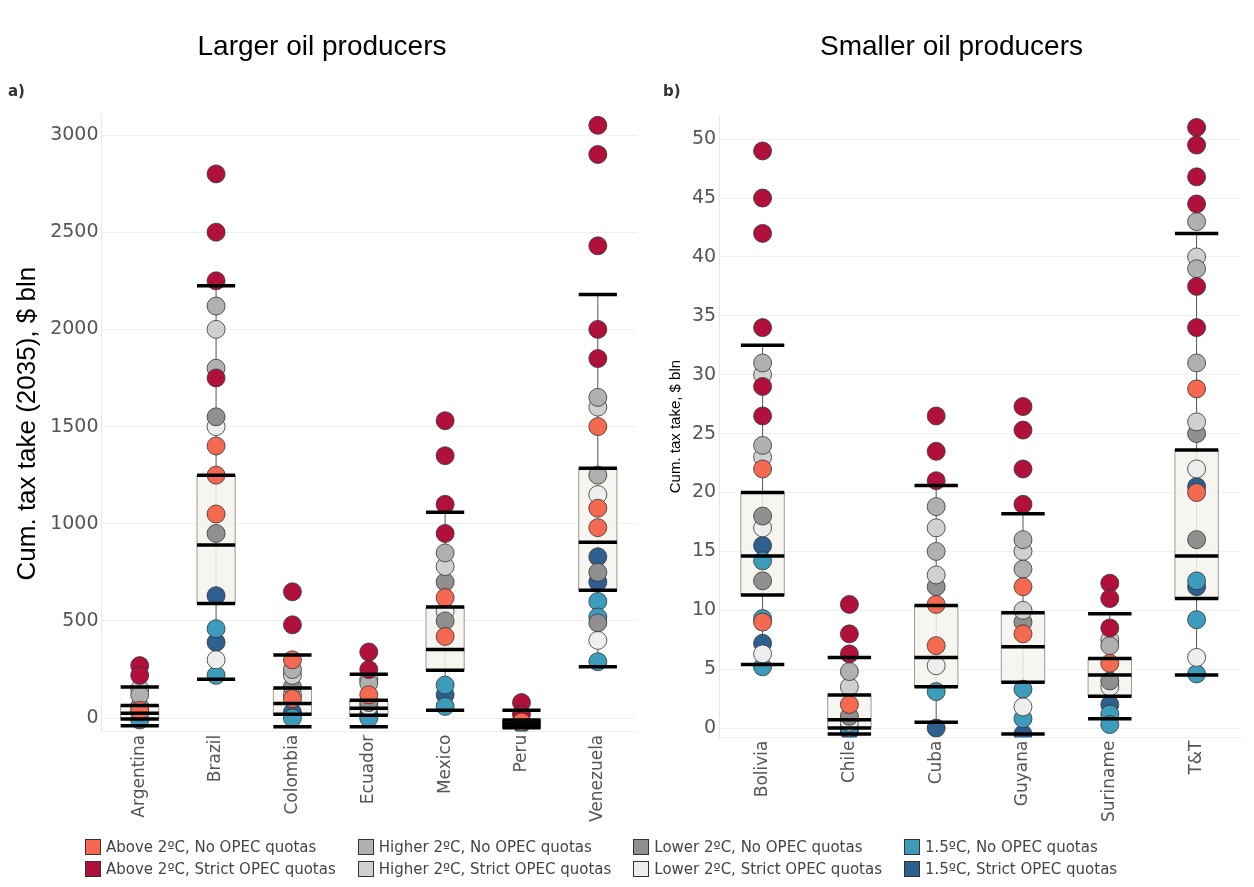 This screenshot has height=887, width=1254. What do you see at coordinates (443, 764) in the screenshot?
I see `x-tick-label: Mexico` at bounding box center [443, 764].